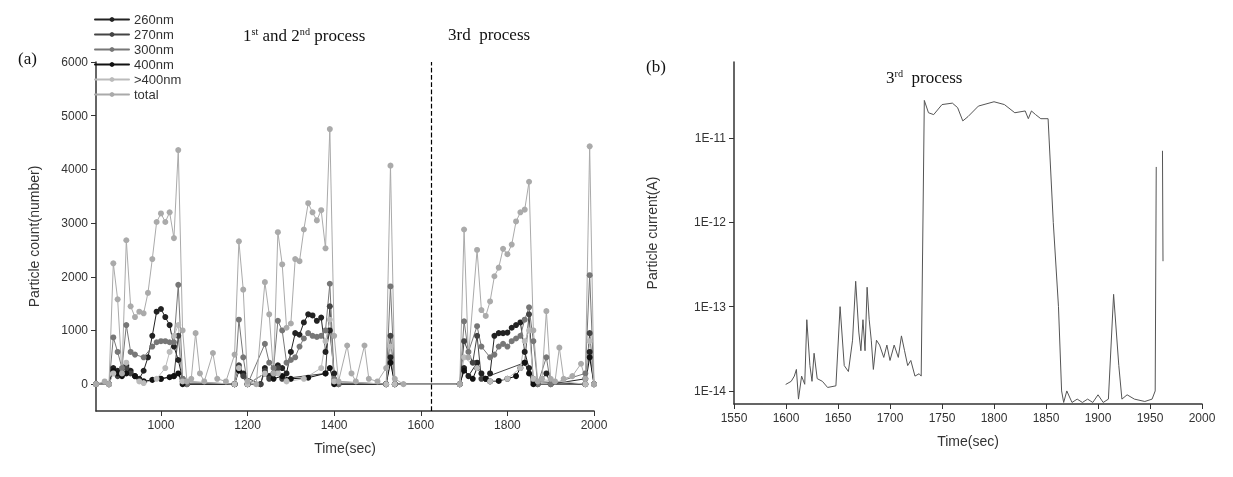 The height and width of the screenshot is (477, 1233). Describe the element at coordinates (75, 223) in the screenshot. I see `y-tick-label: 3000` at that location.